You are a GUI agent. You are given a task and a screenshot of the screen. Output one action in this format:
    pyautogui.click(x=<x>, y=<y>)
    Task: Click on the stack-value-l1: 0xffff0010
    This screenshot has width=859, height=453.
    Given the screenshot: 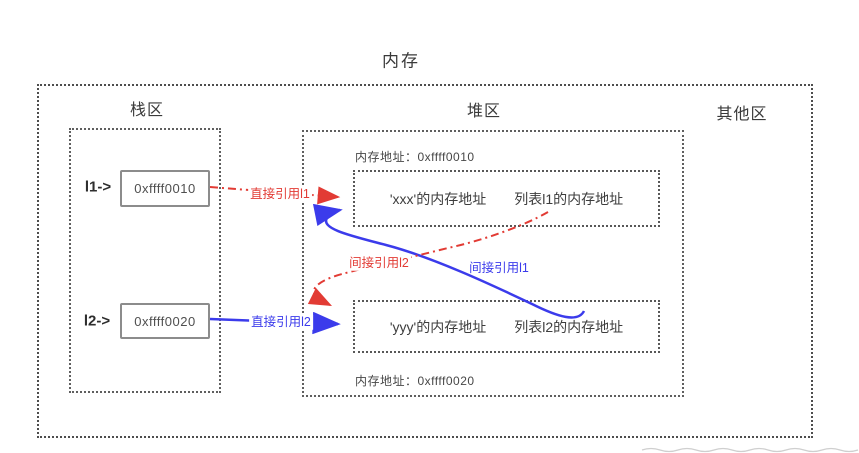 What is the action you would take?
    pyautogui.click(x=165, y=188)
    